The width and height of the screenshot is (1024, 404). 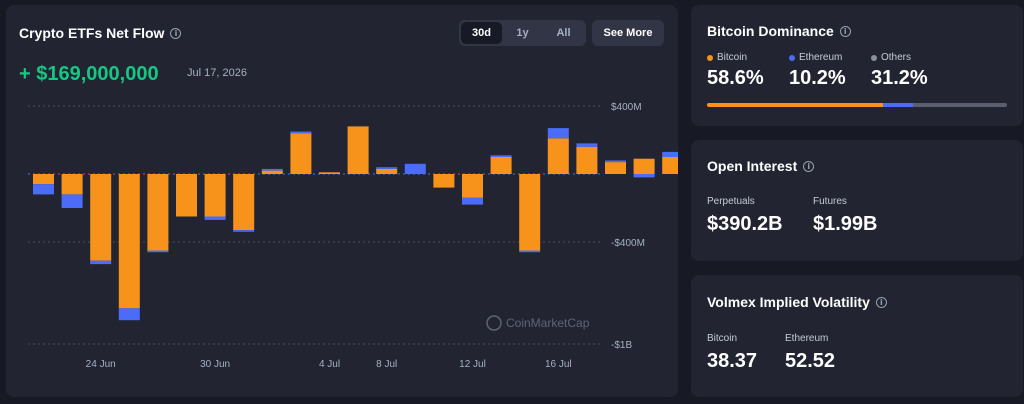 I want to click on metric-label: Ethereum, so click(x=807, y=338).